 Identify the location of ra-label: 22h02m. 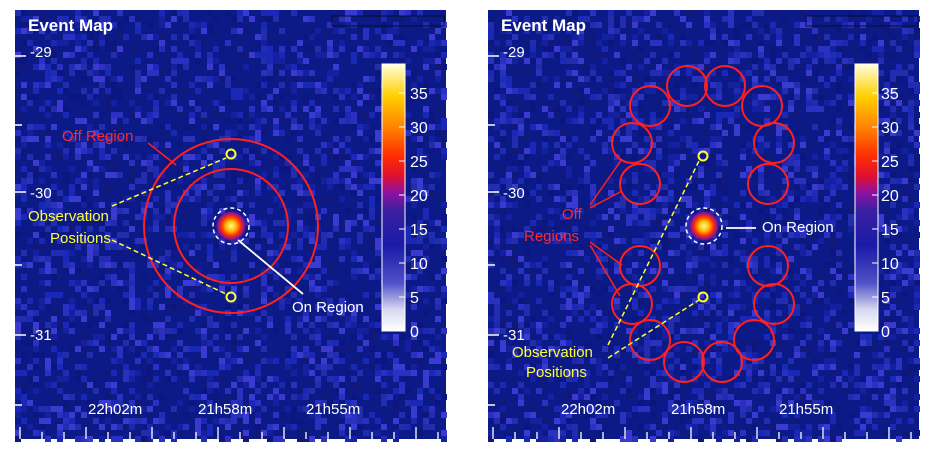
(588, 409).